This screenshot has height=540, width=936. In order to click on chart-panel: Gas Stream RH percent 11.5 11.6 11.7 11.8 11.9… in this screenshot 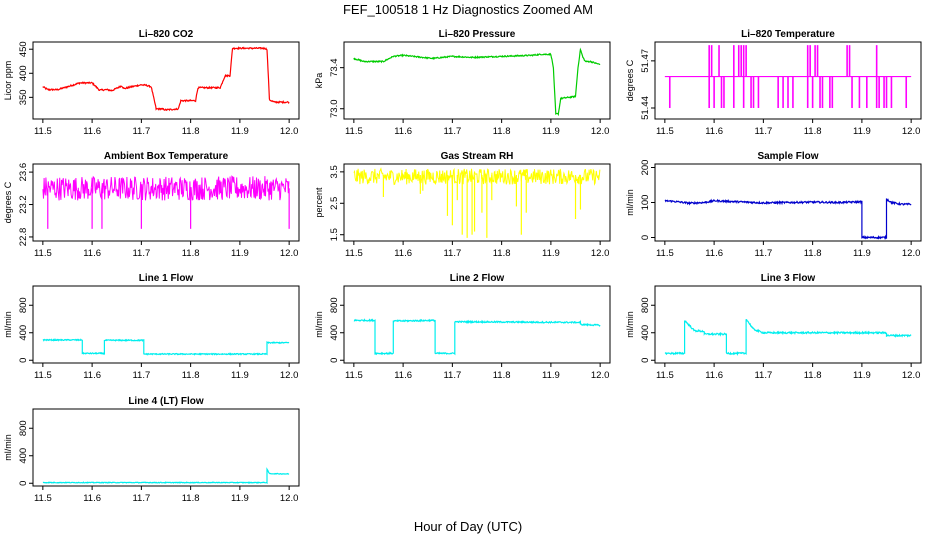, I will do `click(462, 205)`.